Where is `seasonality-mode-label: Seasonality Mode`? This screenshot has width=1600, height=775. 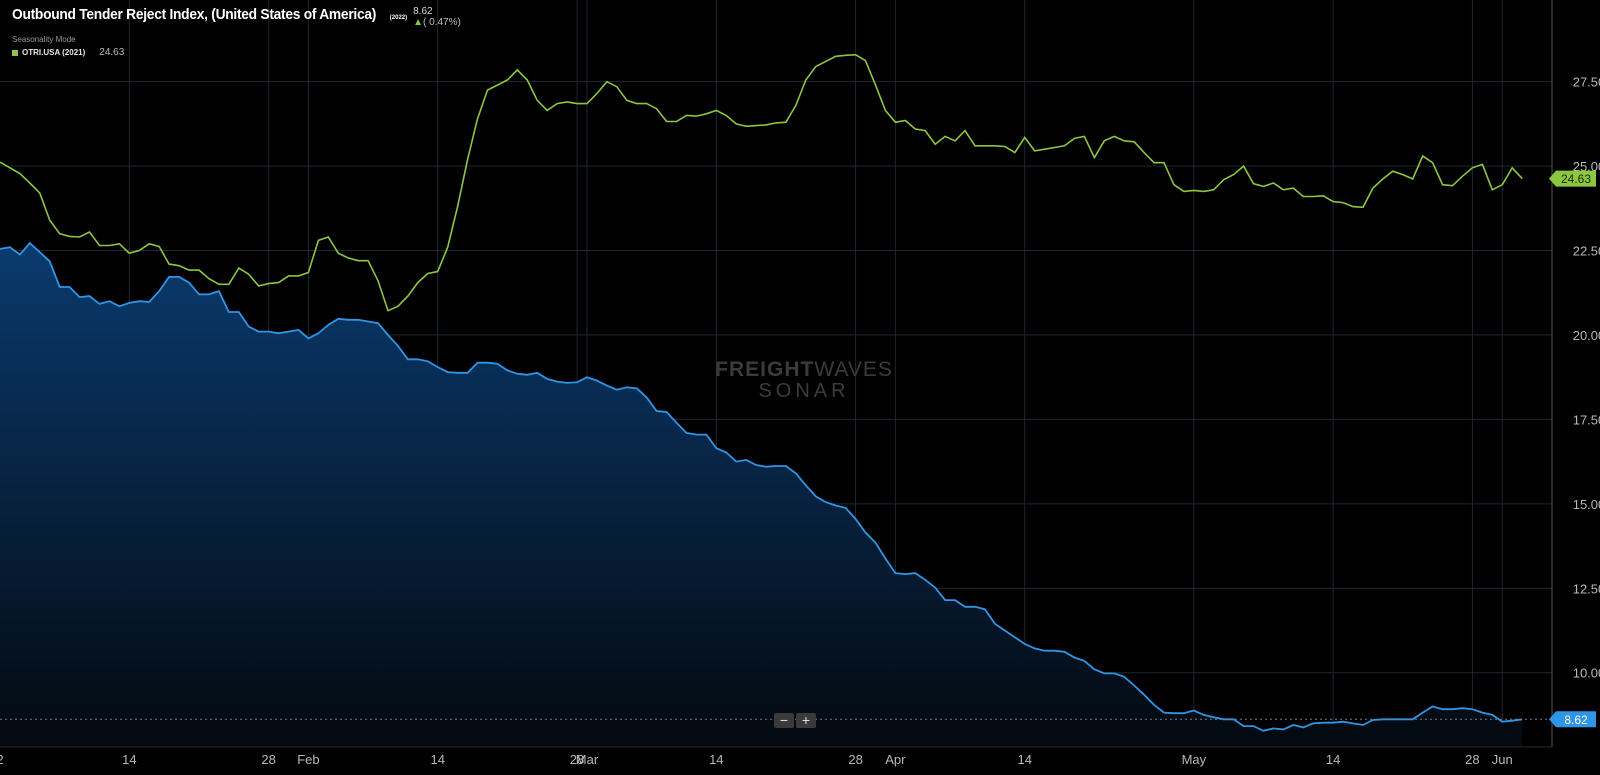 seasonality-mode-label: Seasonality Mode is located at coordinates (44, 39).